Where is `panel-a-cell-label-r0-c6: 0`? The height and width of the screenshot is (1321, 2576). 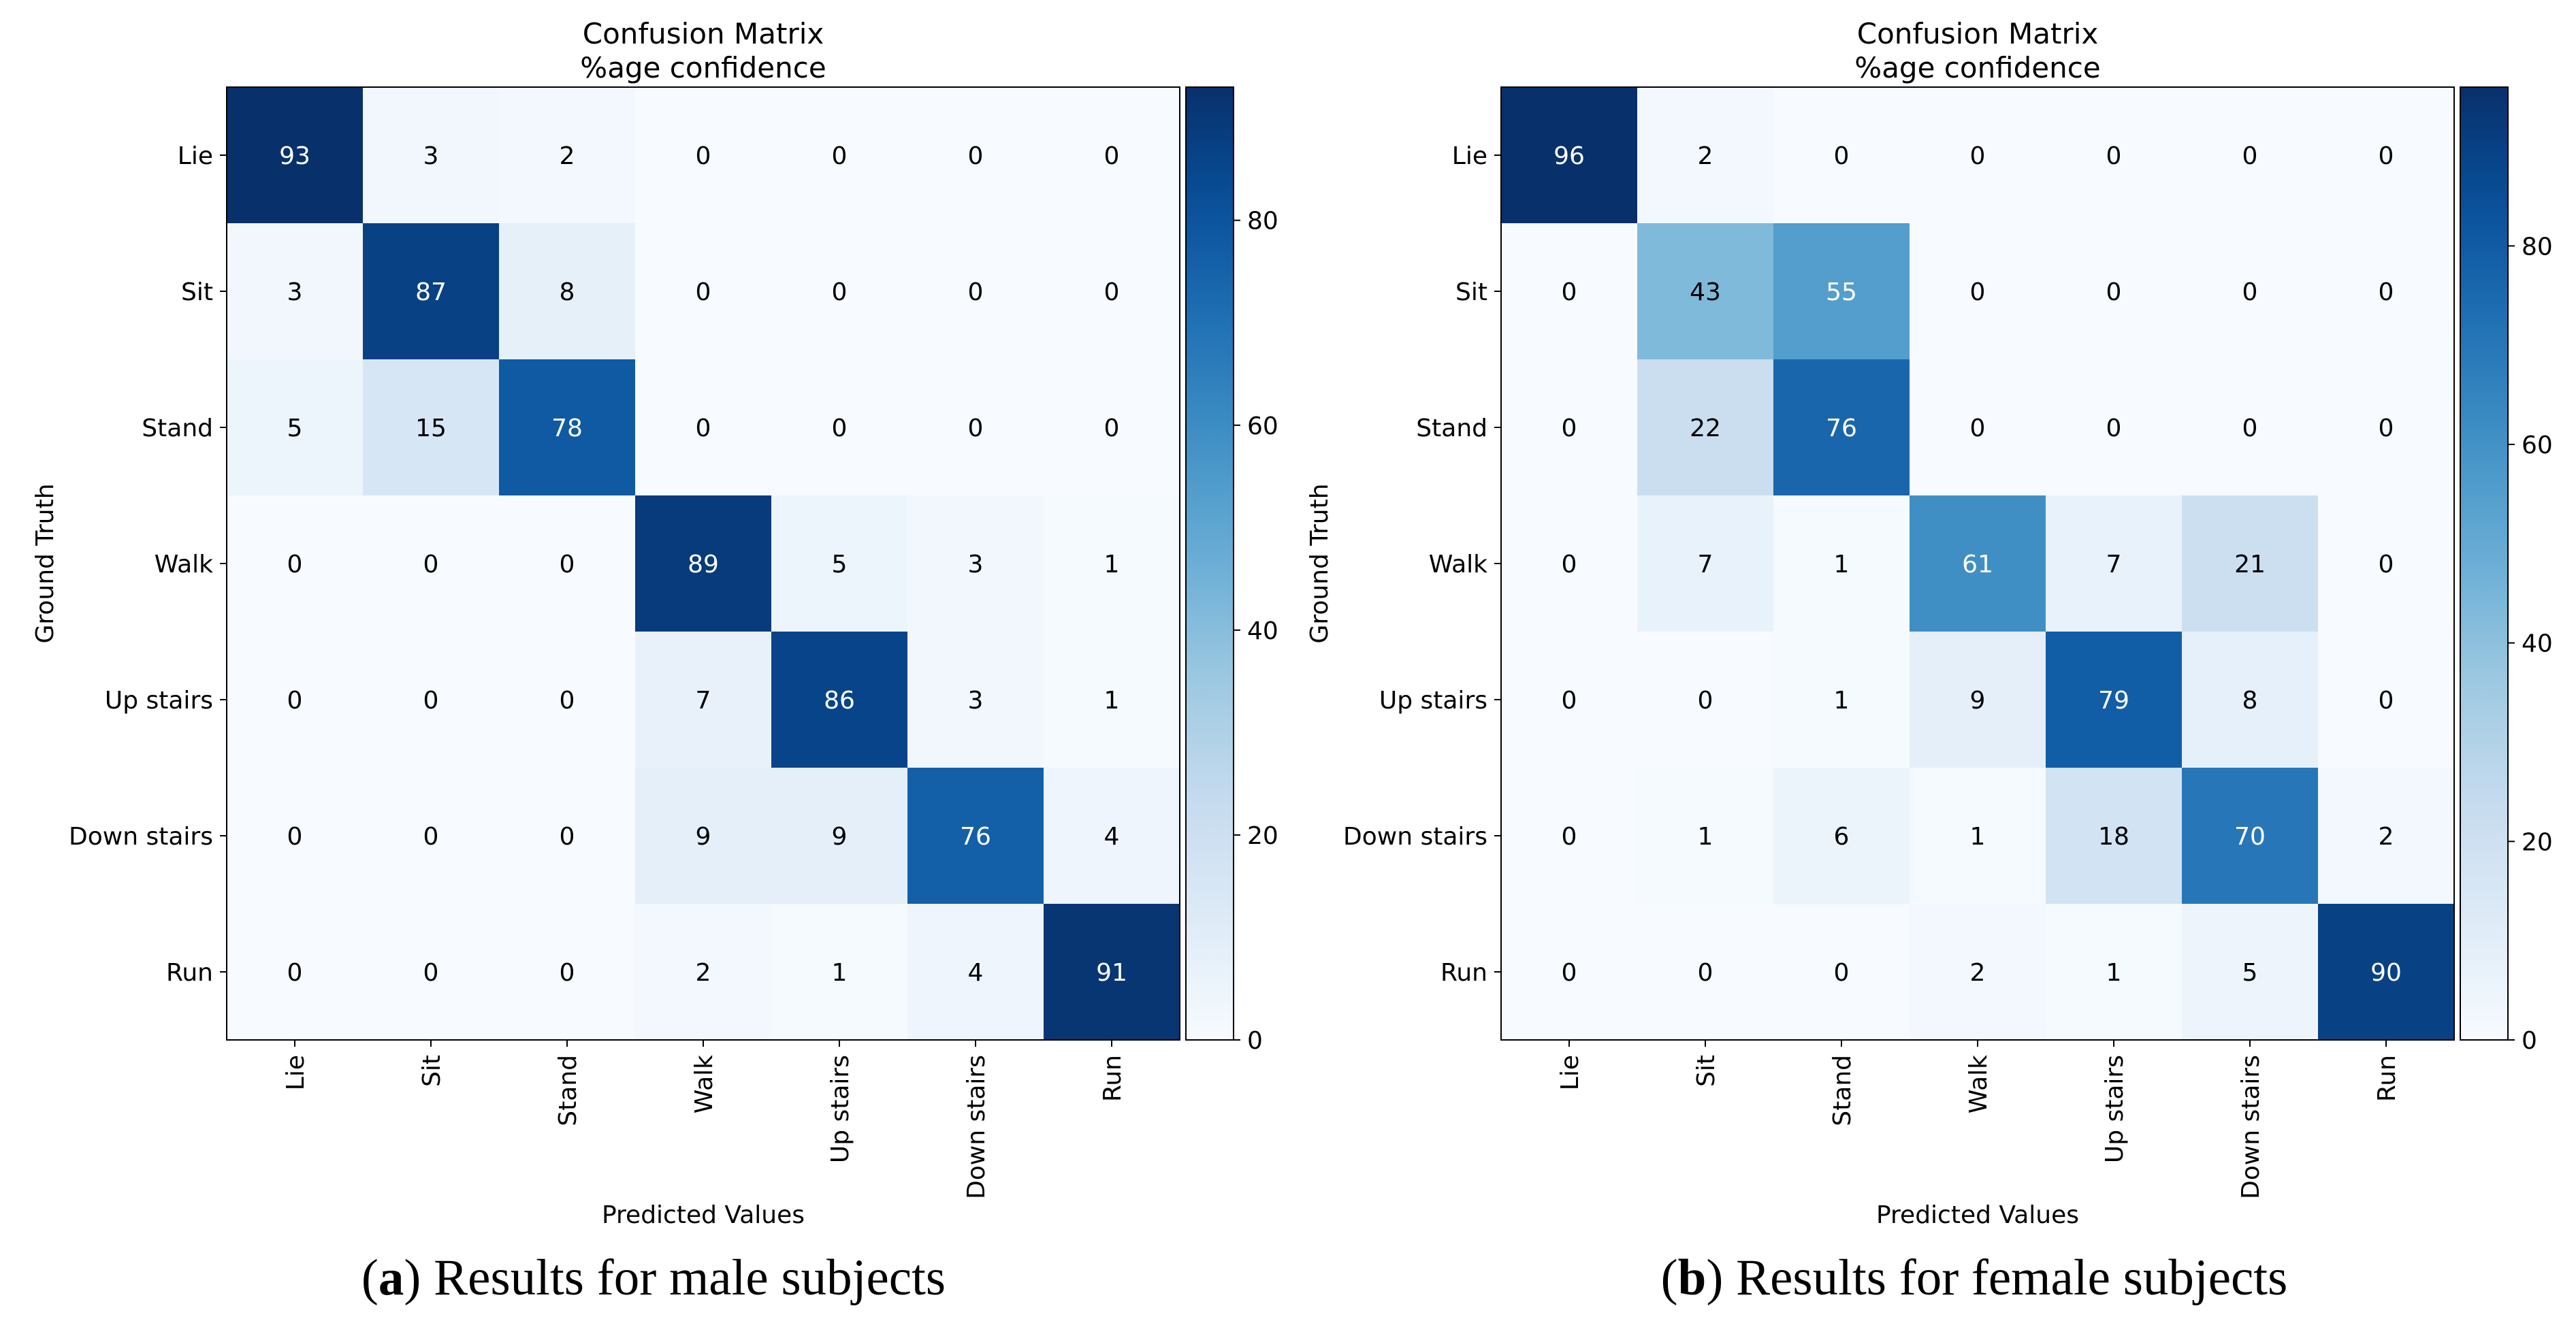 panel-a-cell-label-r0-c6: 0 is located at coordinates (1112, 156).